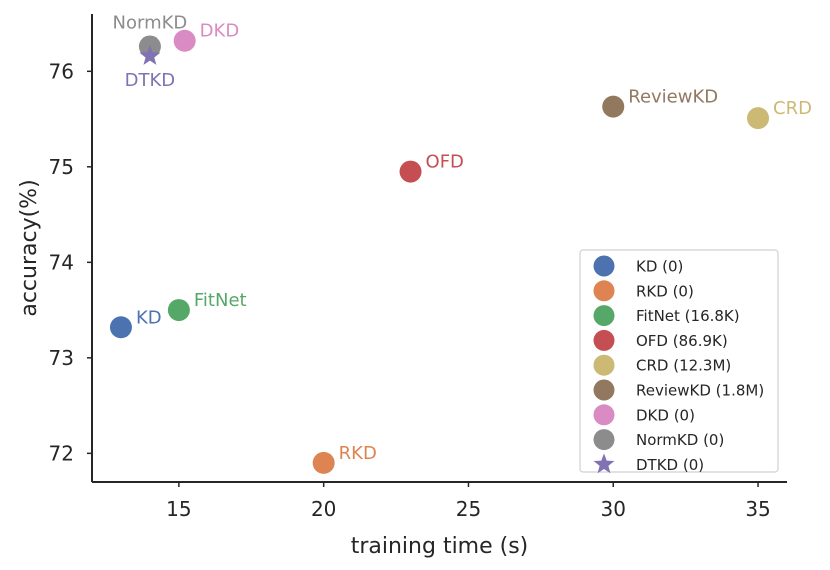 The width and height of the screenshot is (830, 570). I want to click on y-axis-label: accuracy(%), so click(29, 247).